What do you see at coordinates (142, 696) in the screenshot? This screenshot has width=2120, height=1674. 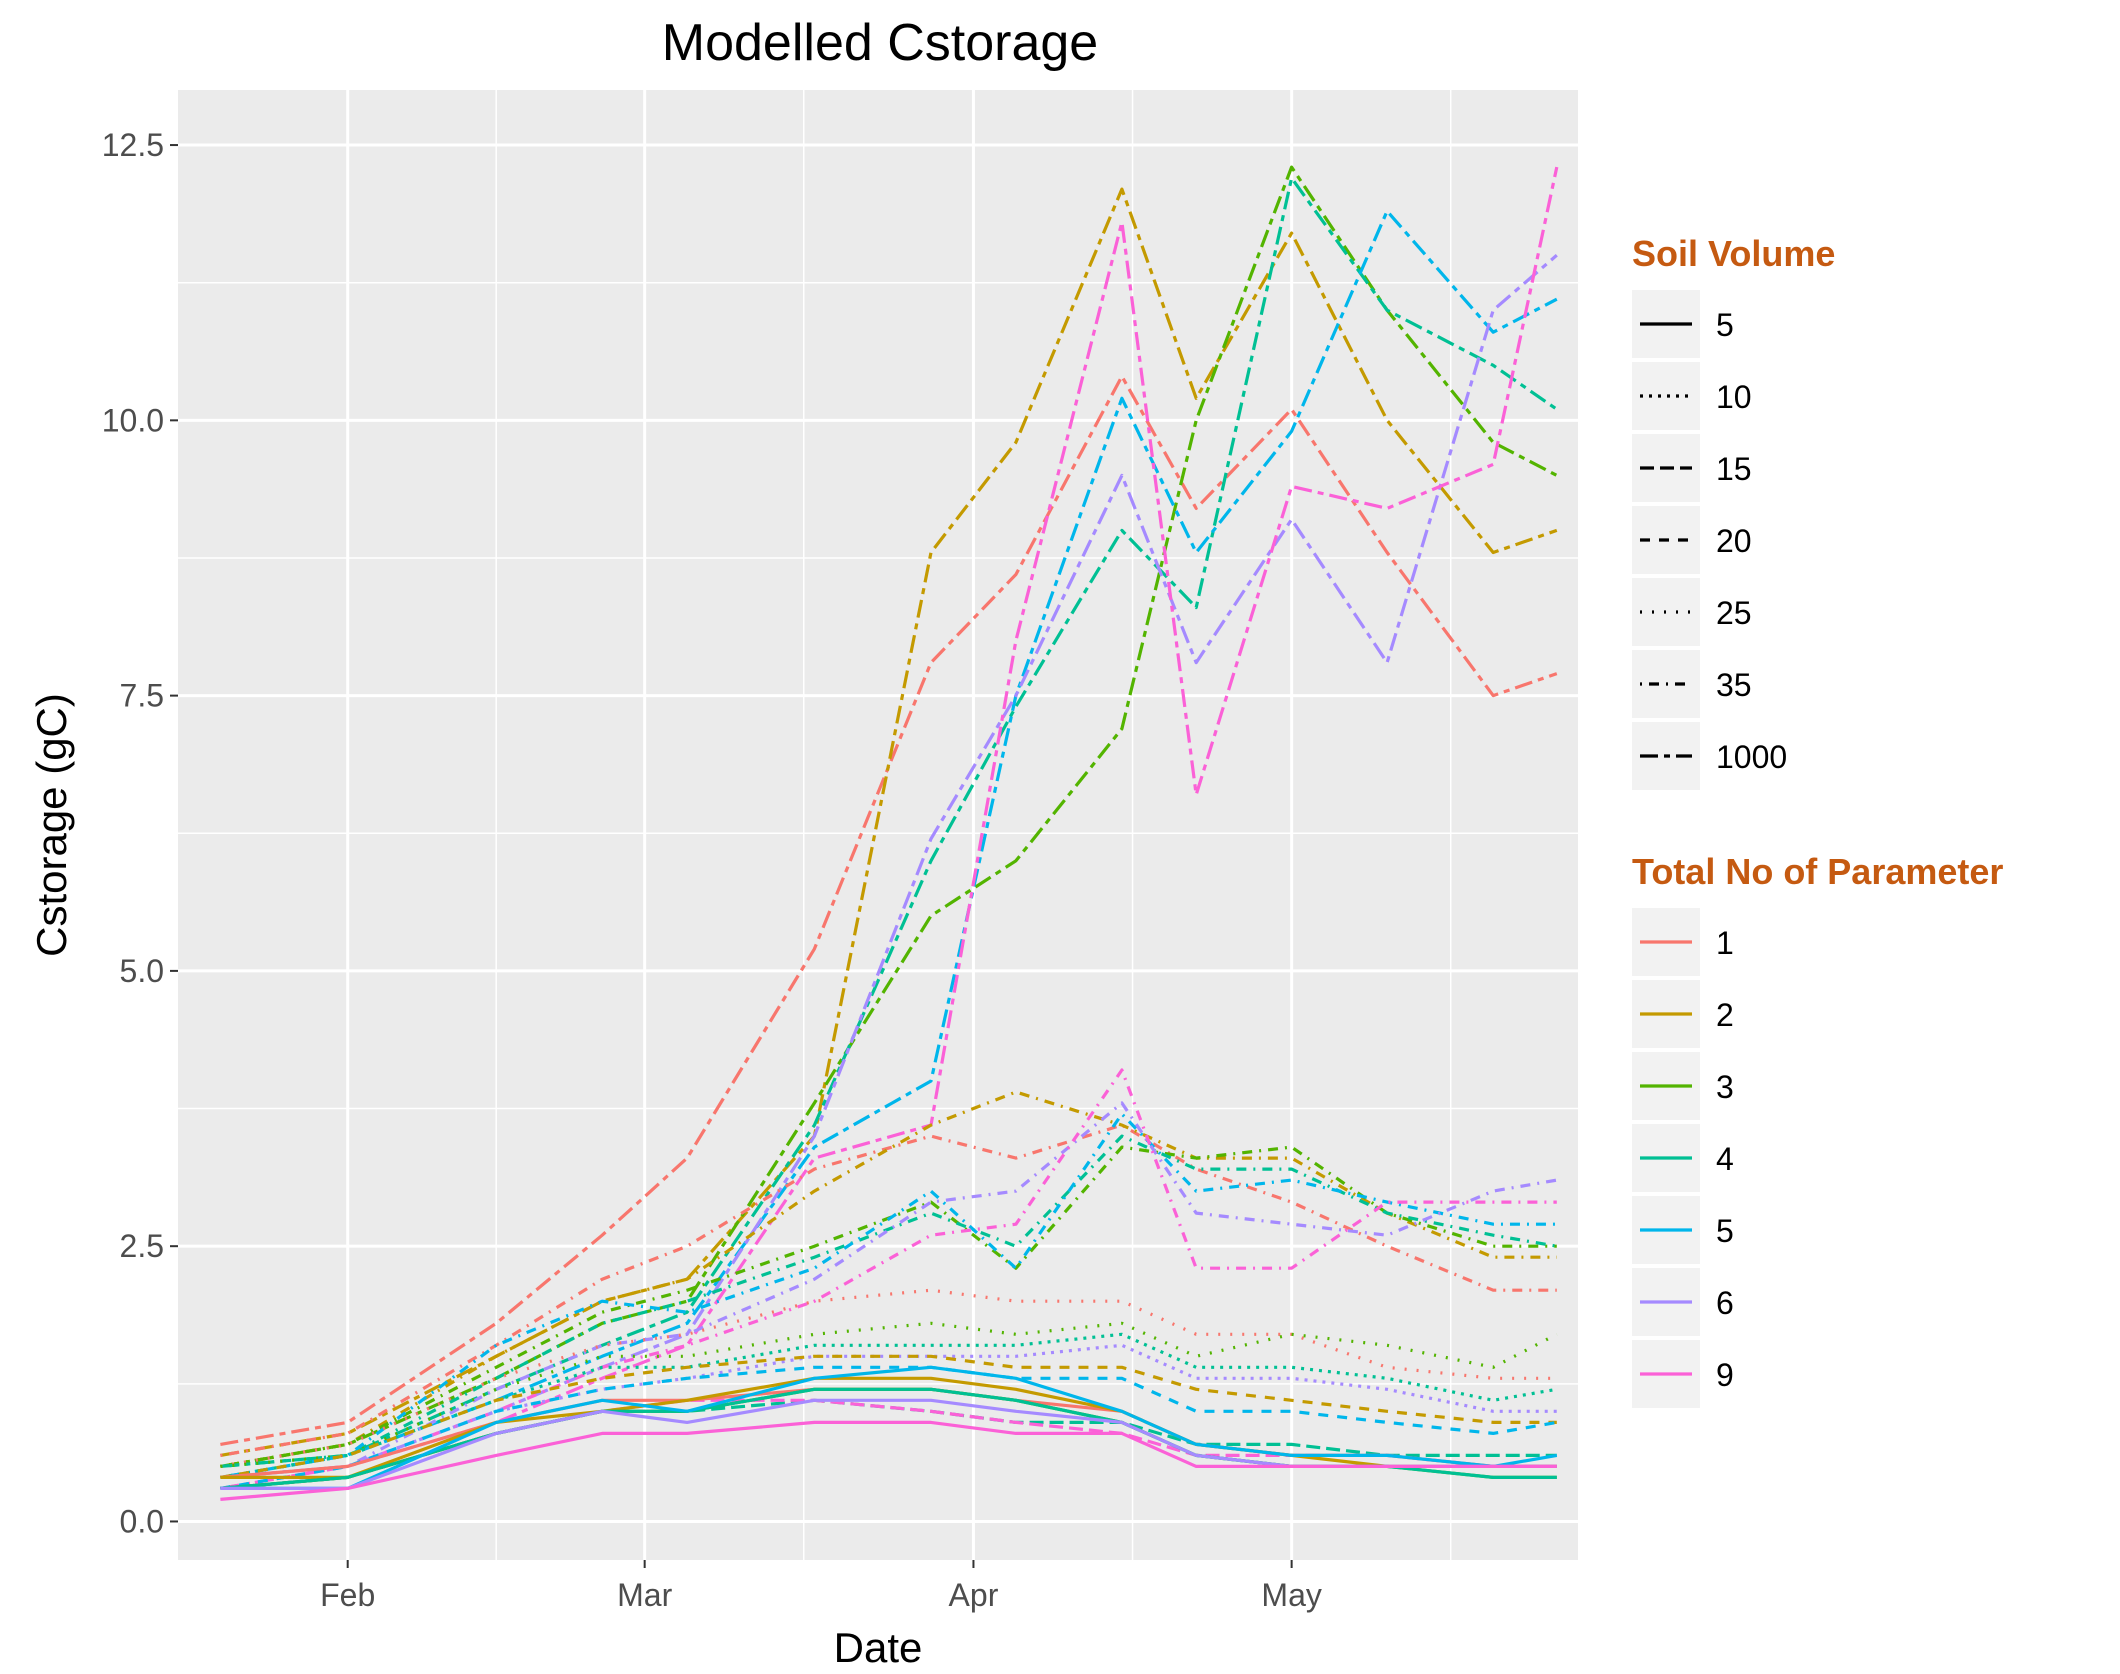 I see `y-tick-label: 7.5` at bounding box center [142, 696].